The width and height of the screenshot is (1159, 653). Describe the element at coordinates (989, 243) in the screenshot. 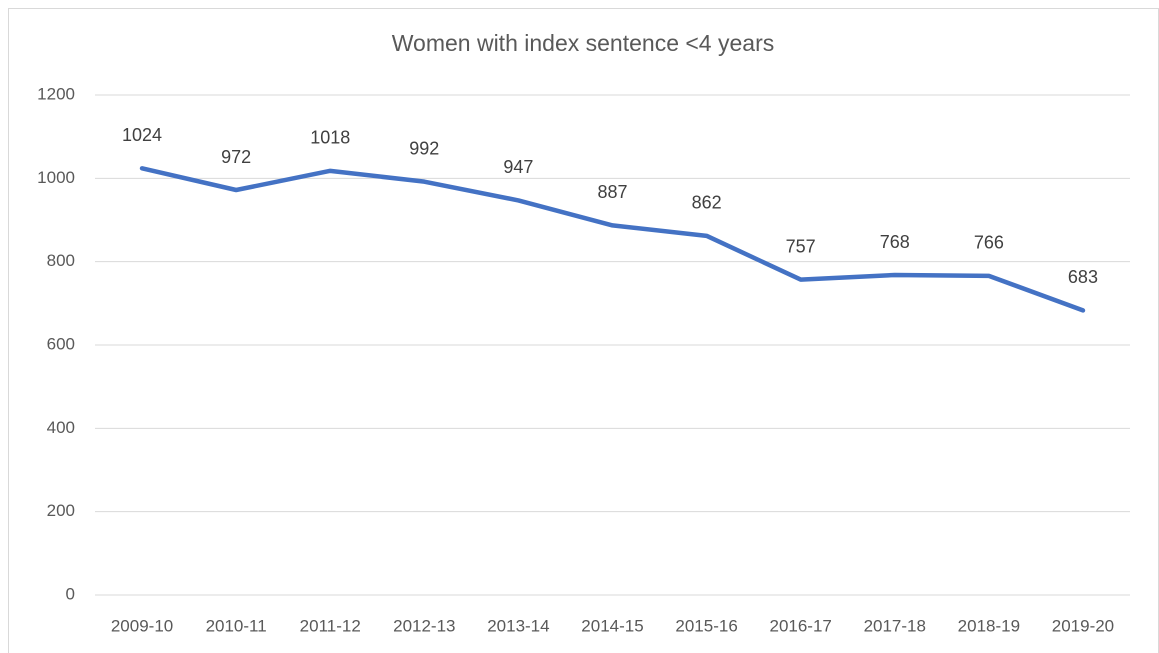

I see `data-label: 766` at that location.